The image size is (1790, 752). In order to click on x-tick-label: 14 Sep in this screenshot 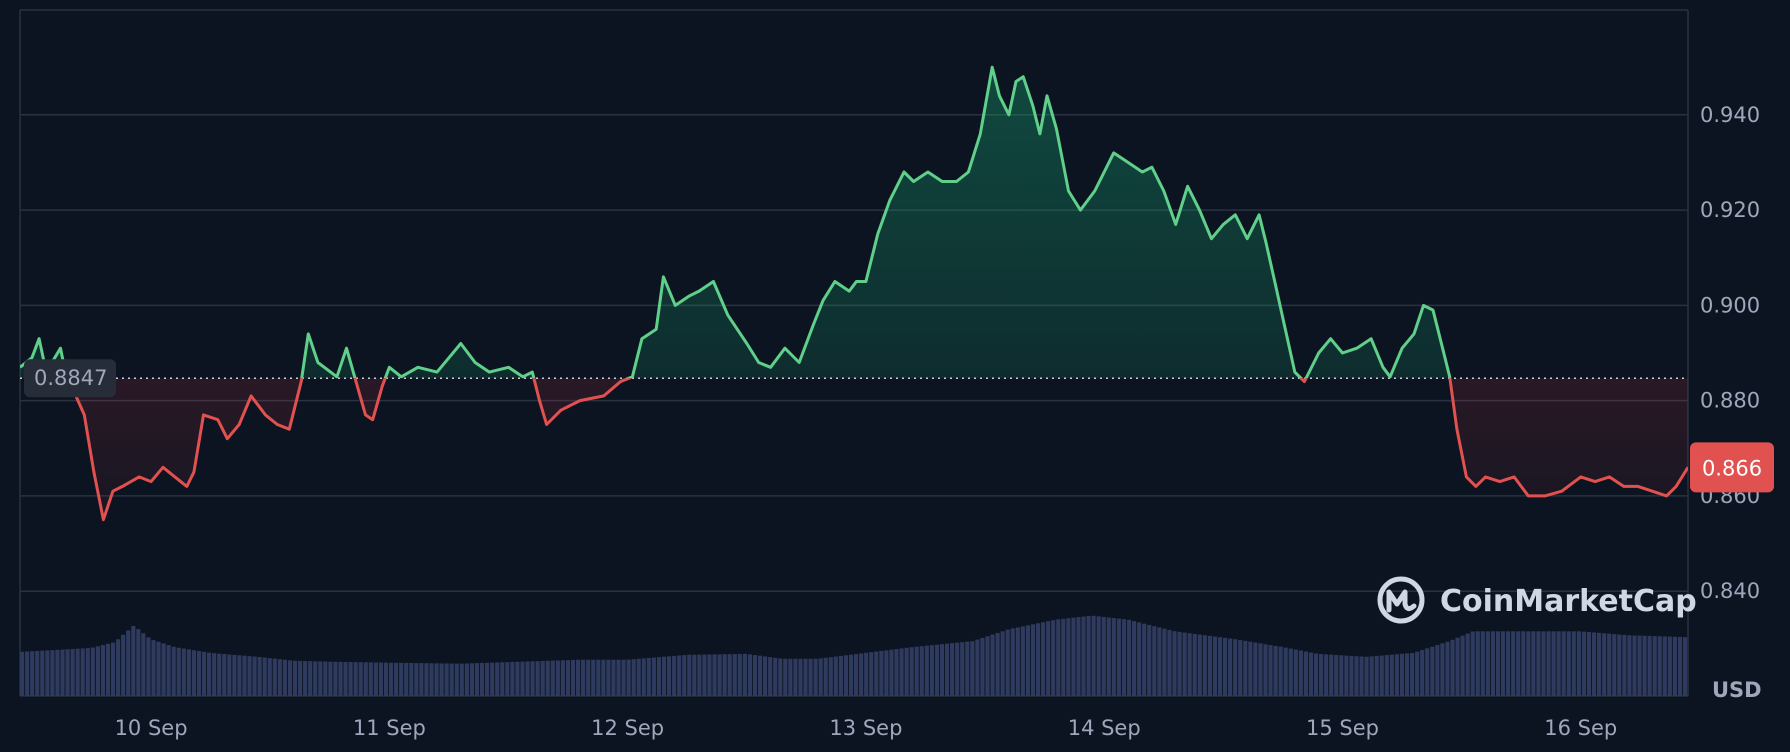, I will do `click(1104, 728)`.